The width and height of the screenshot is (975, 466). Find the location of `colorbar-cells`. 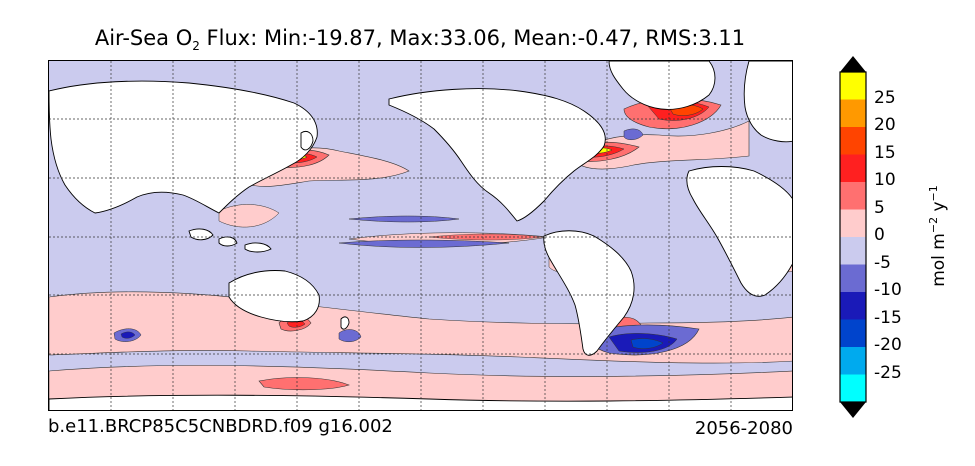

colorbar-cells is located at coordinates (853, 237).